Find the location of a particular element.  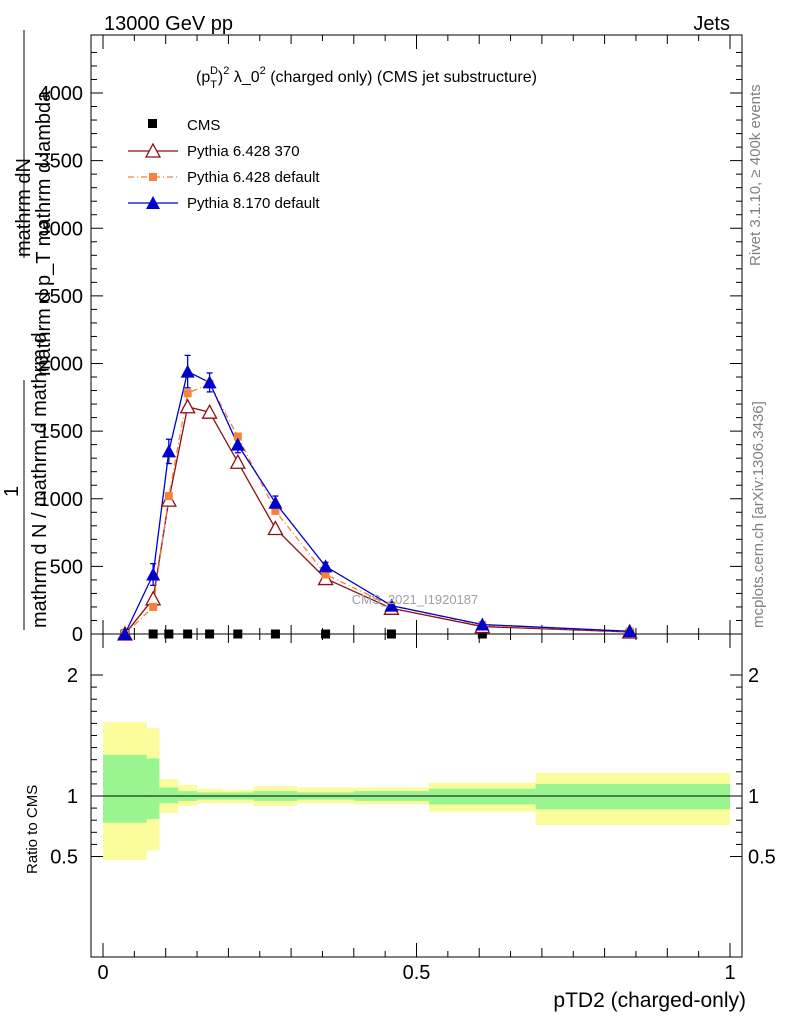

y-label-denominator: mathrm d p_T mathrm d lambda is located at coordinates (44, 233).